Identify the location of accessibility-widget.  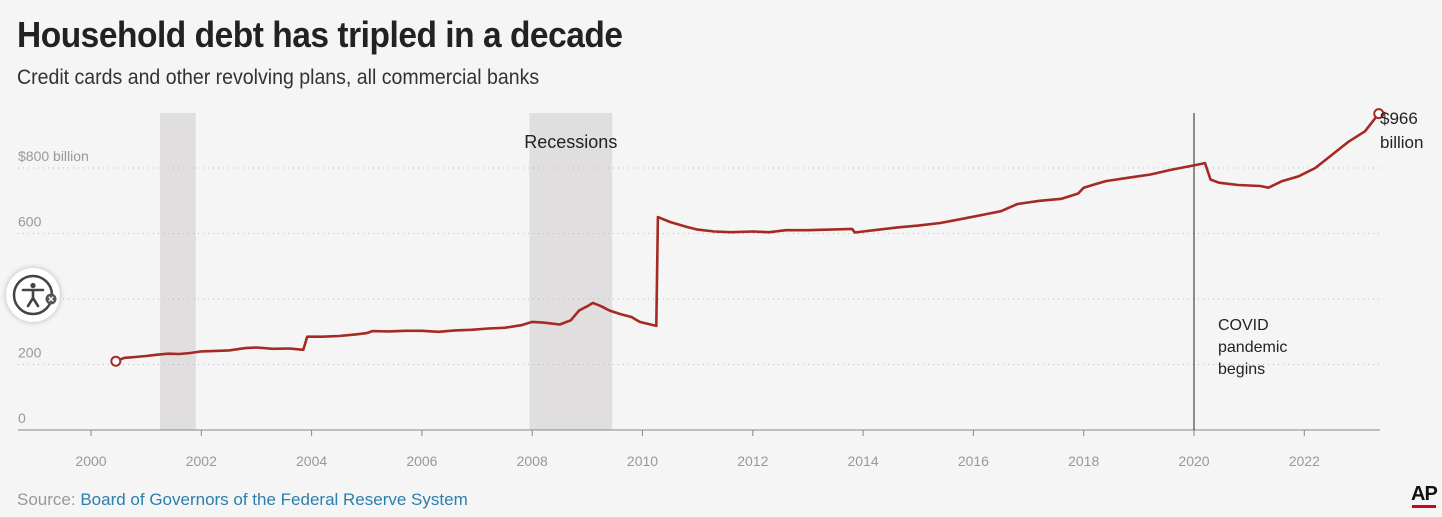
(33, 295).